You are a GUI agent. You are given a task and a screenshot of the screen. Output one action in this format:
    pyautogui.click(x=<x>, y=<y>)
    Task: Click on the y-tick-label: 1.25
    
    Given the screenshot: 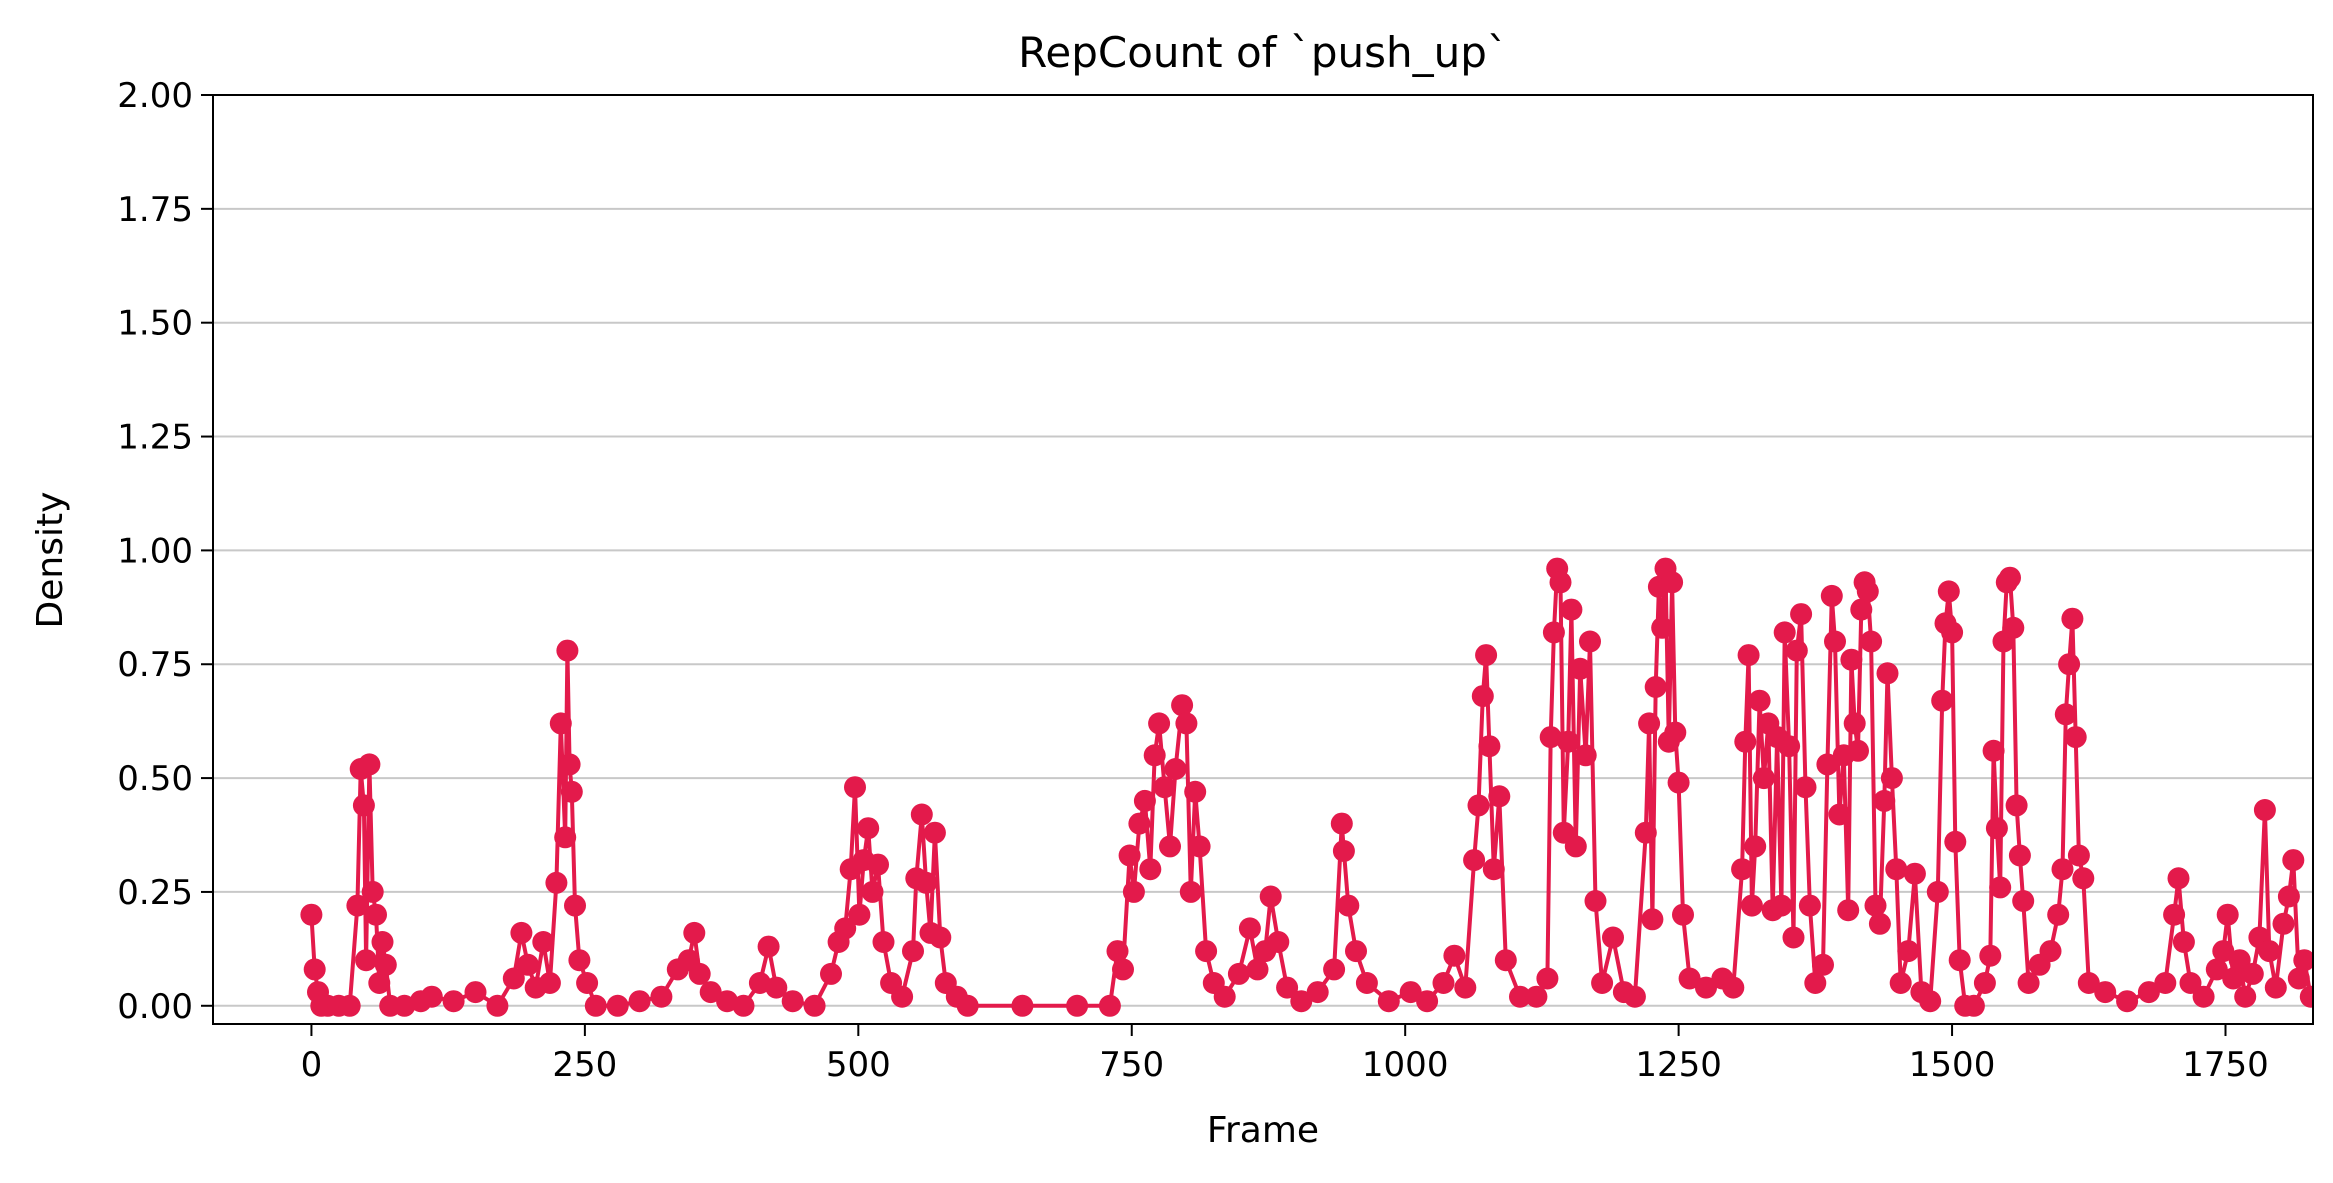 What is the action you would take?
    pyautogui.click(x=155, y=438)
    